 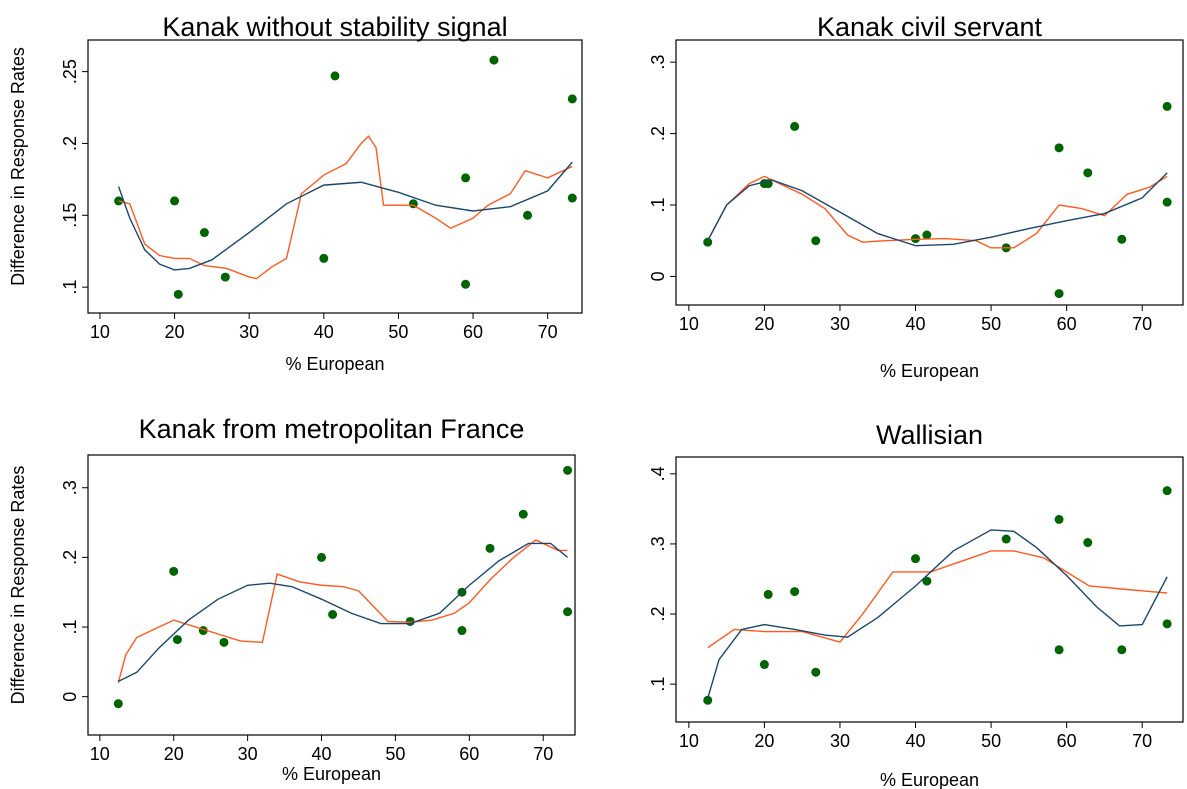 What do you see at coordinates (70, 215) in the screenshot?
I see `y-tick-label: .15` at bounding box center [70, 215].